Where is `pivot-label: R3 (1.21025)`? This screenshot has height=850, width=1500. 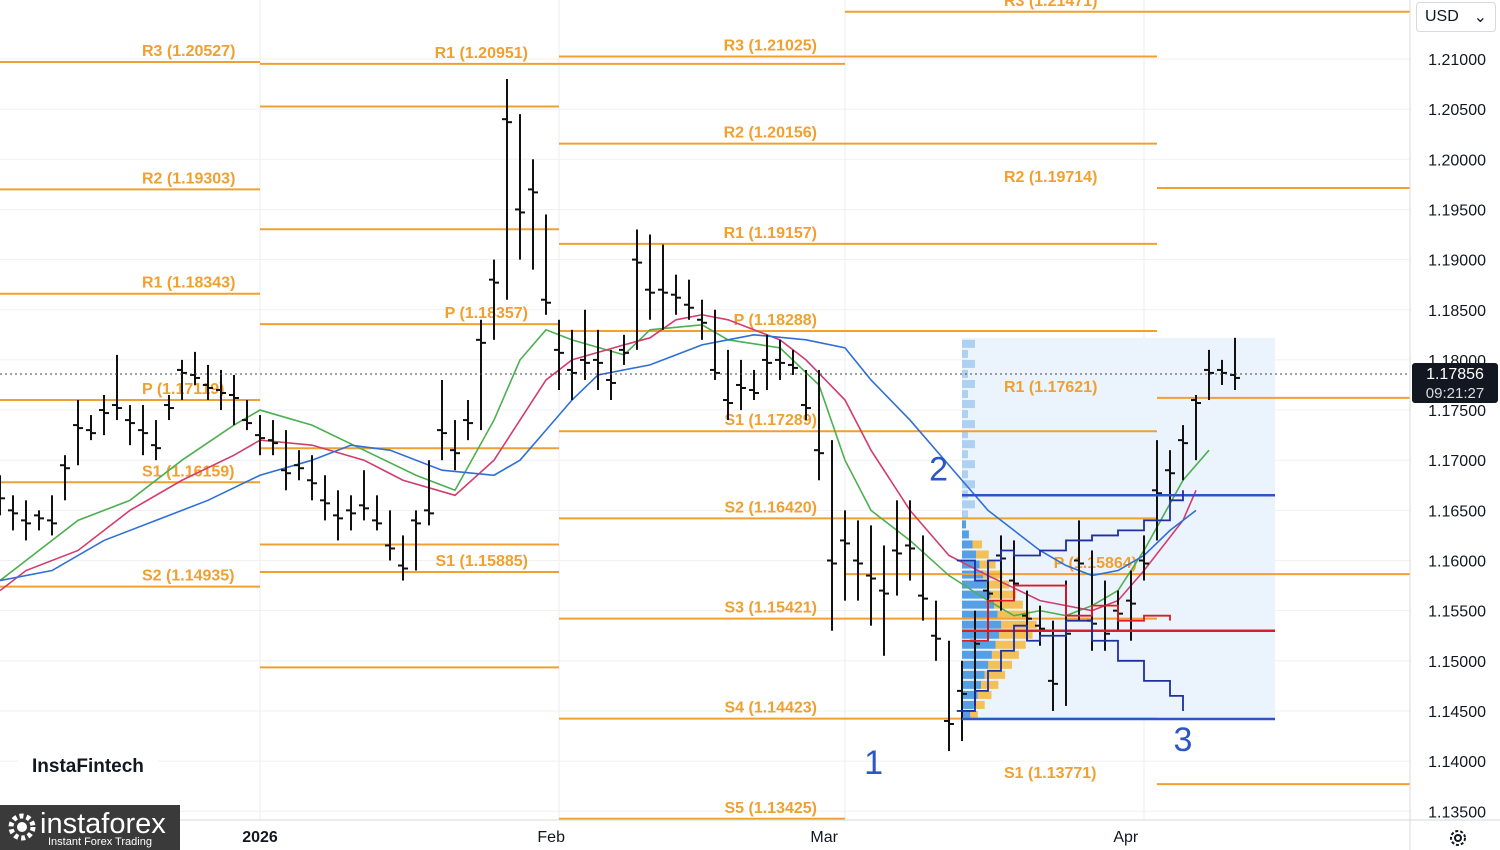
pivot-label: R3 (1.21025) is located at coordinates (770, 45).